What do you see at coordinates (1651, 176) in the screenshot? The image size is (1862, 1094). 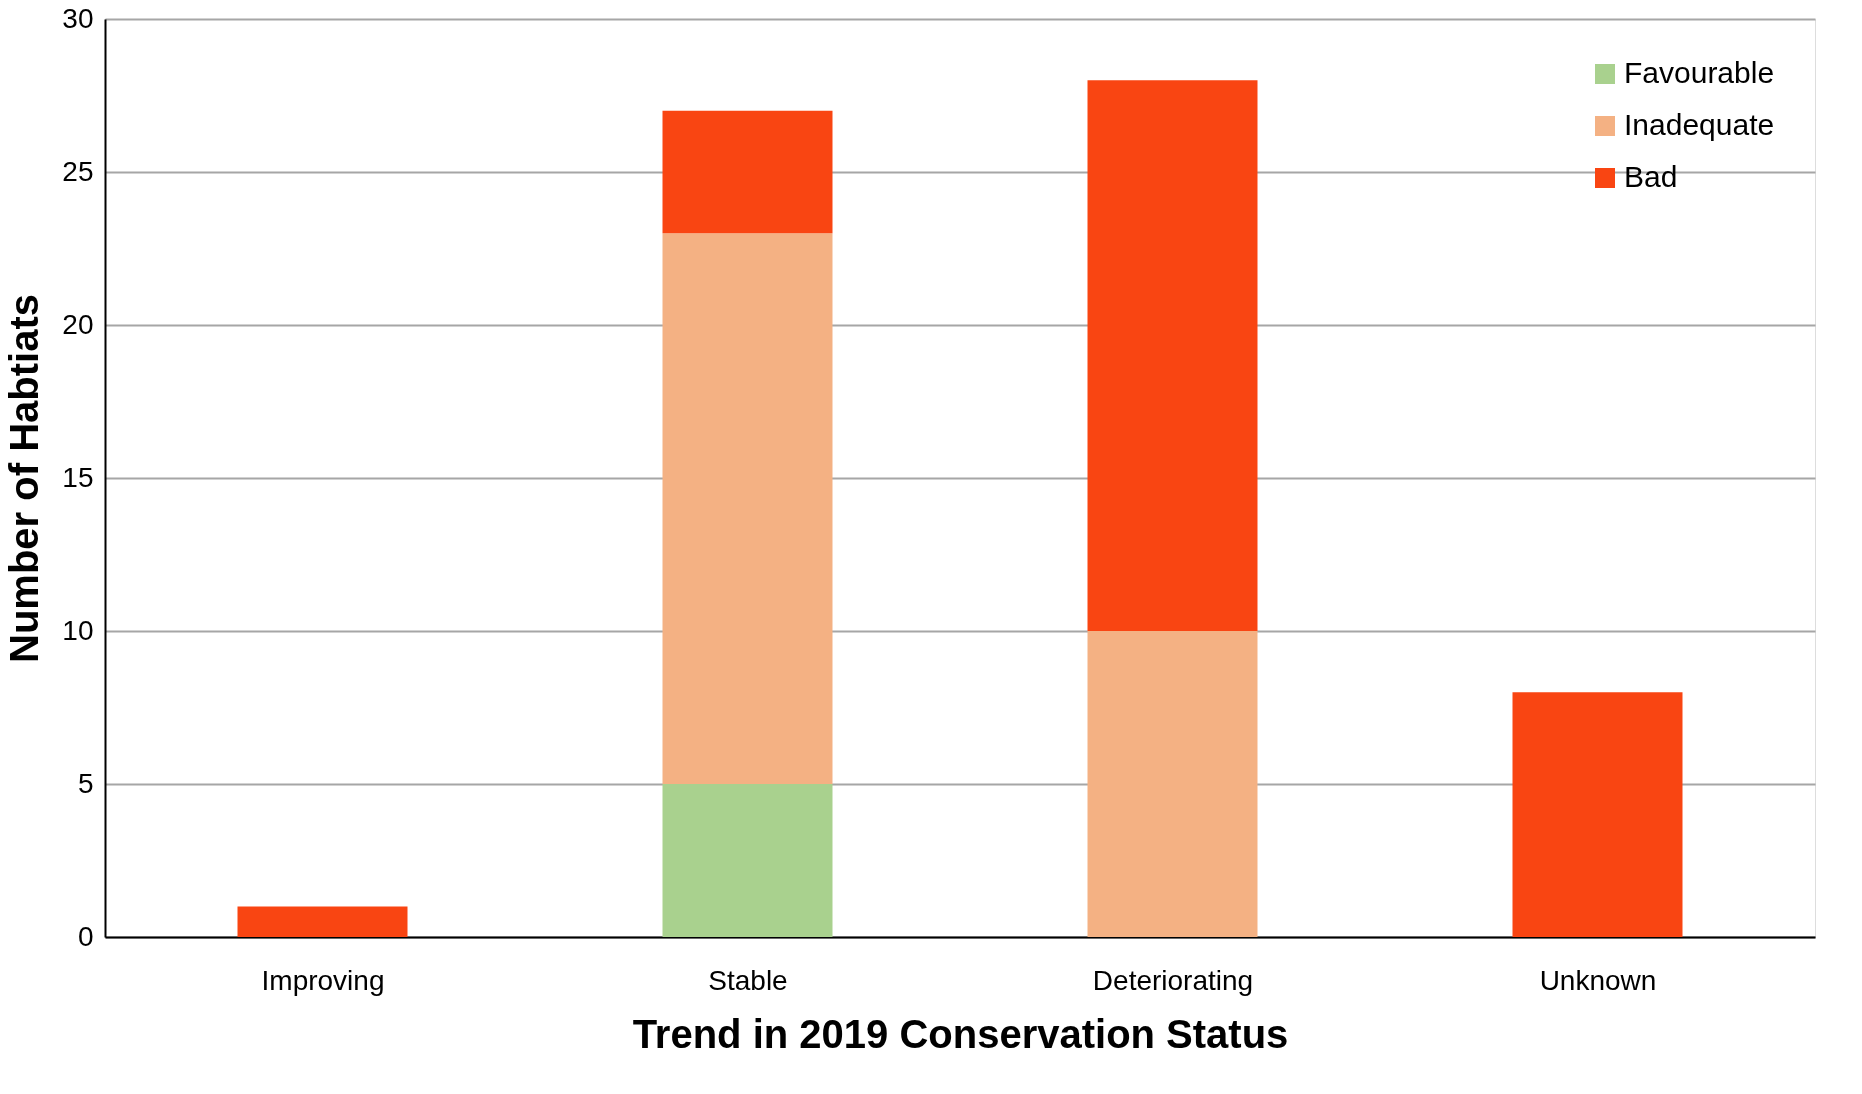 I see `legend-label: Bad` at bounding box center [1651, 176].